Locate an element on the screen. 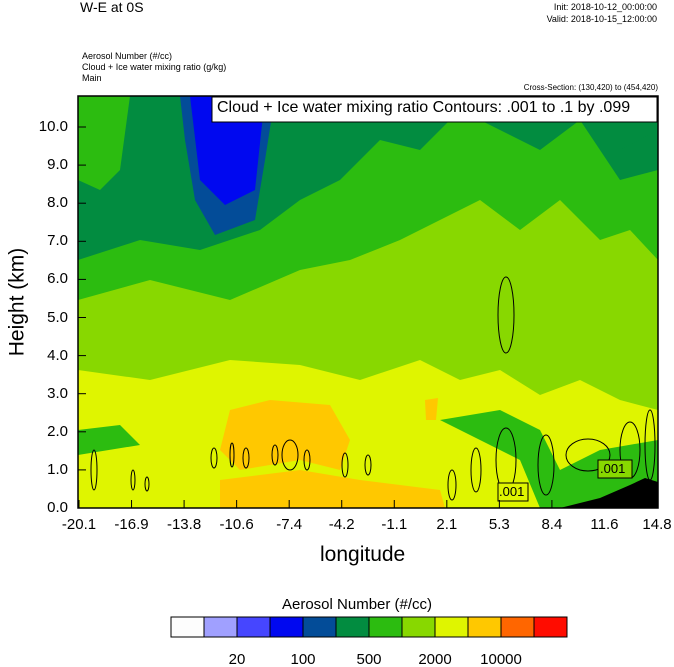  y-tick-label: 3.0 is located at coordinates (57, 393).